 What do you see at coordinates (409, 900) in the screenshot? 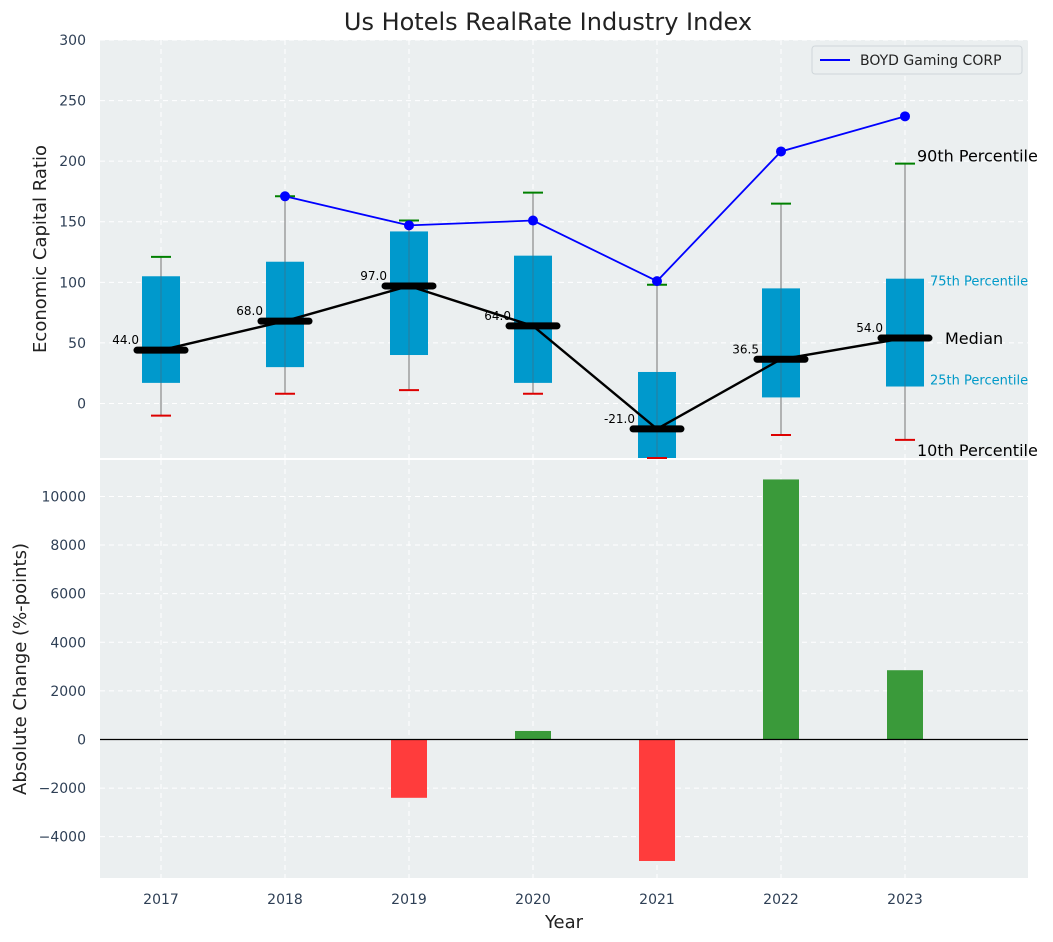
I see `x-tick-label-2019: 2019` at bounding box center [409, 900].